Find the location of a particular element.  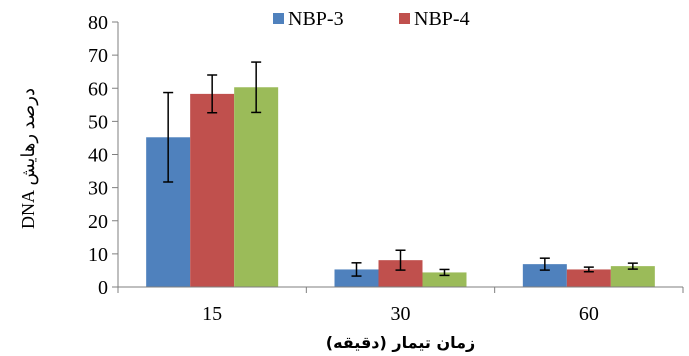

y-ticks: 0 10 20 30 40 50 60 70 80 is located at coordinates (103, 155).